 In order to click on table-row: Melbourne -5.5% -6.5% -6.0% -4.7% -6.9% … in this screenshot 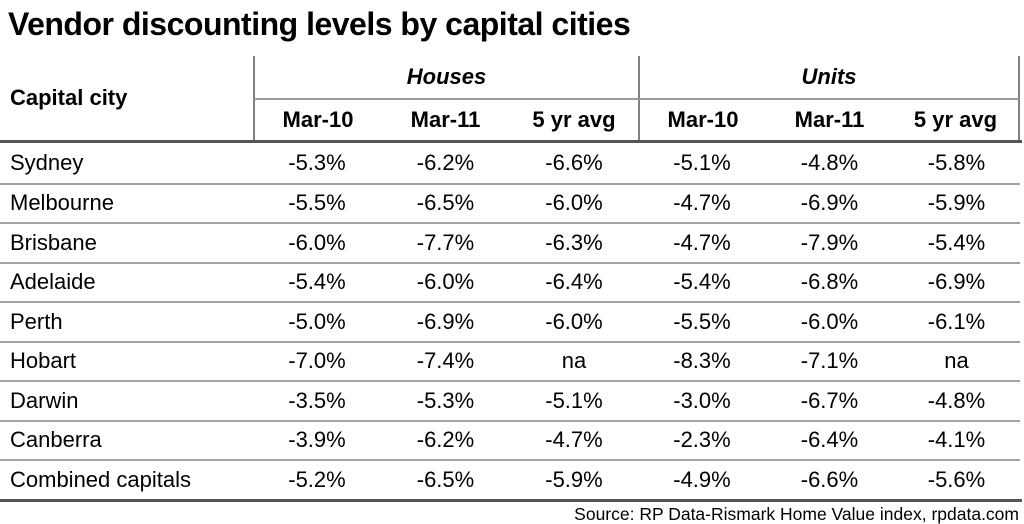, I will do `click(511, 202)`.